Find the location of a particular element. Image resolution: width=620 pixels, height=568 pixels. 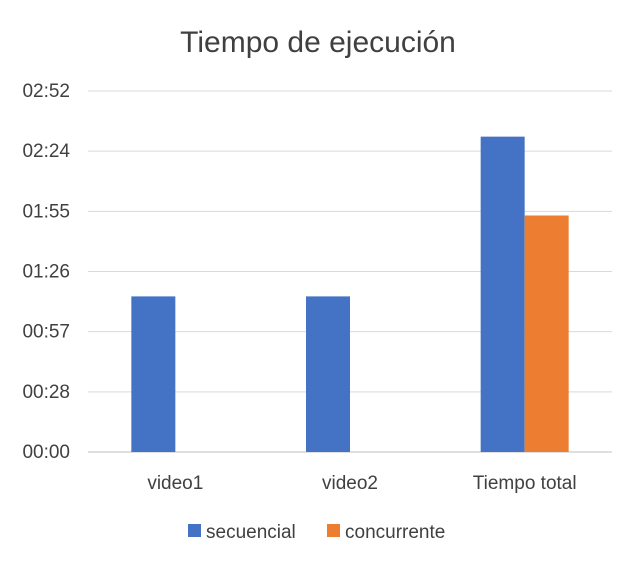

legend: secuencial concurrente is located at coordinates (316, 532).